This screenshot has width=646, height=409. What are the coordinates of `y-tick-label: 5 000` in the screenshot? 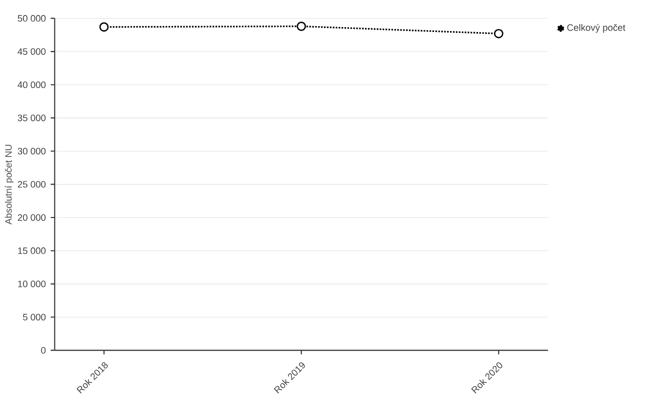 It's located at (34, 317).